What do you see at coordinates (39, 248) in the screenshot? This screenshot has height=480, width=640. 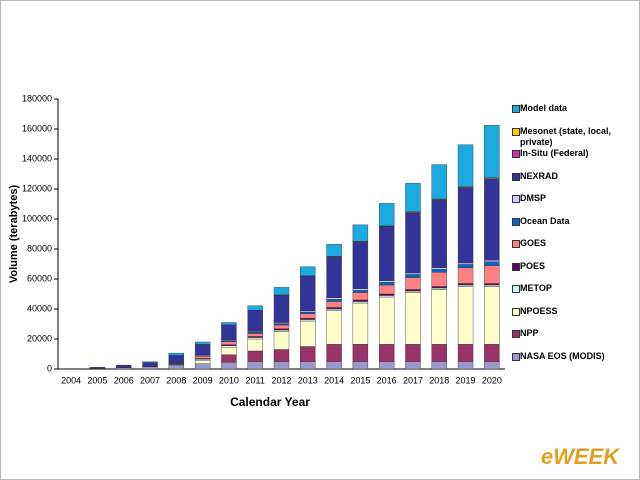 I see `y-tick-label: 80000` at bounding box center [39, 248].